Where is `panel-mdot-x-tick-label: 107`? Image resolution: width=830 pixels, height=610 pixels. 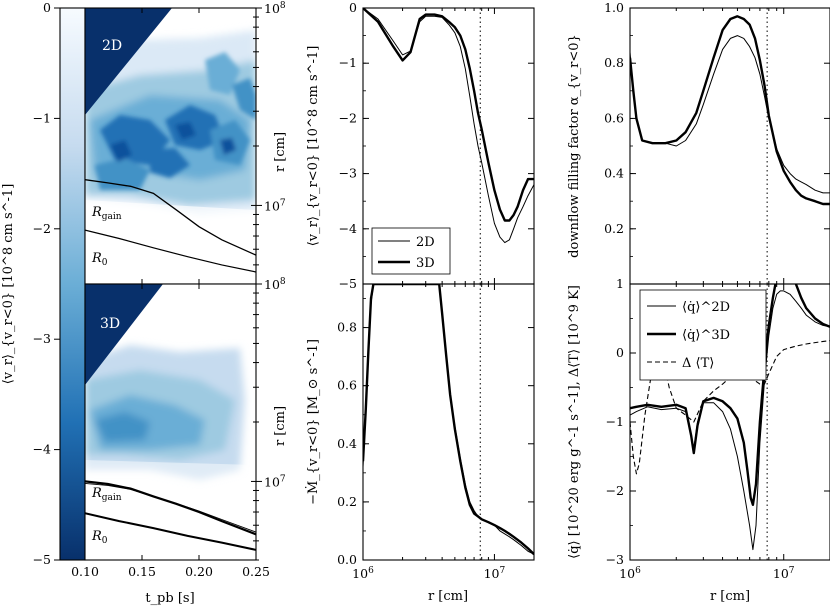
panel-mdot-x-tick-label: 107 is located at coordinates (495, 573).